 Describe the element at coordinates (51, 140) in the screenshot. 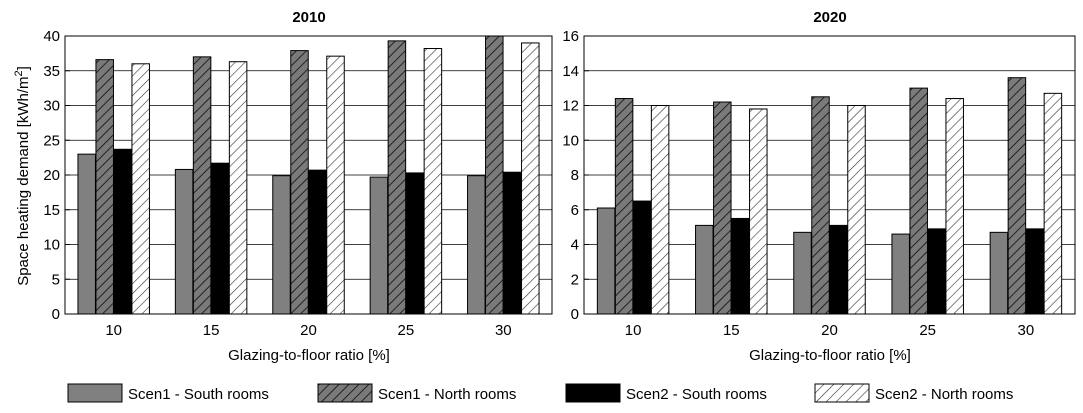

I see `y-tick-label: 25` at that location.